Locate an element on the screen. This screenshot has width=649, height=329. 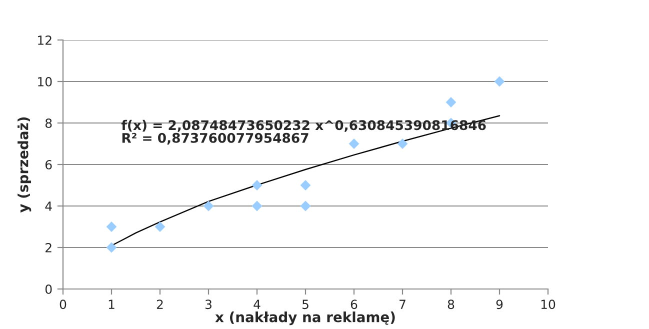
x-tick-label: 2 is located at coordinates (159, 304).